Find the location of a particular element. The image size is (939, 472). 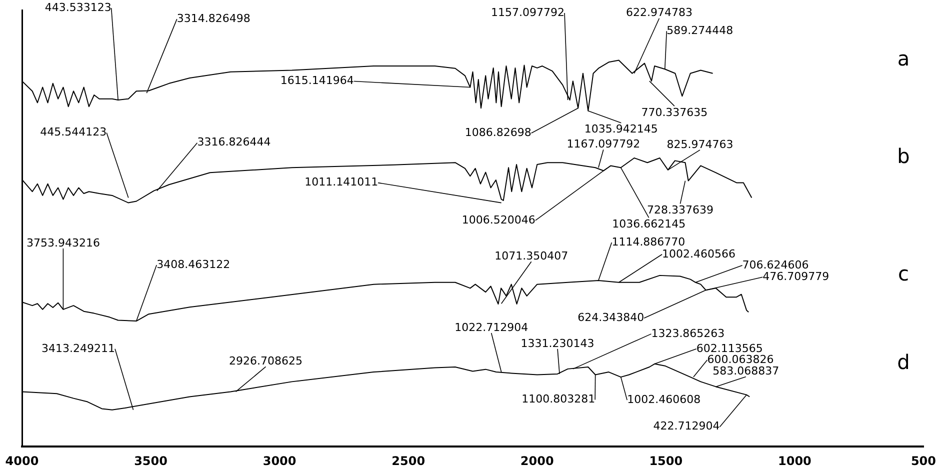

annotation: 422.712904 is located at coordinates (686, 426).